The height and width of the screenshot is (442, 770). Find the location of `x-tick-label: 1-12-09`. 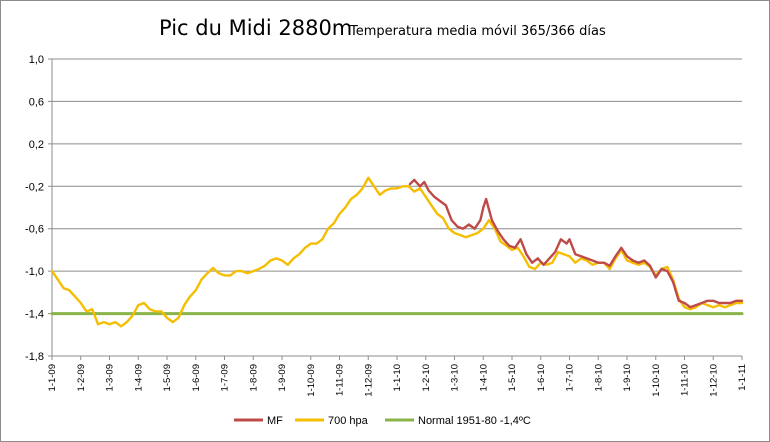

x-tick-label: 1-12-09 is located at coordinates (368, 380).